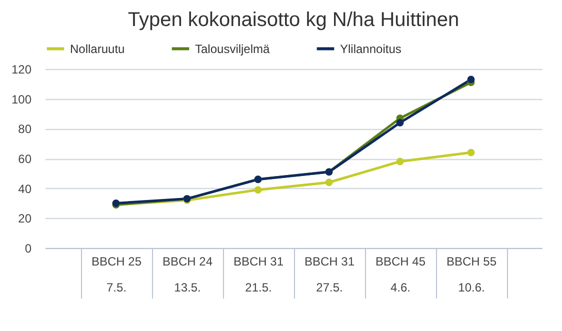 Image resolution: width=562 pixels, height=331 pixels. What do you see at coordinates (400, 274) in the screenshot?
I see `x-tick-label: BBCH 45 4.6.` at bounding box center [400, 274].